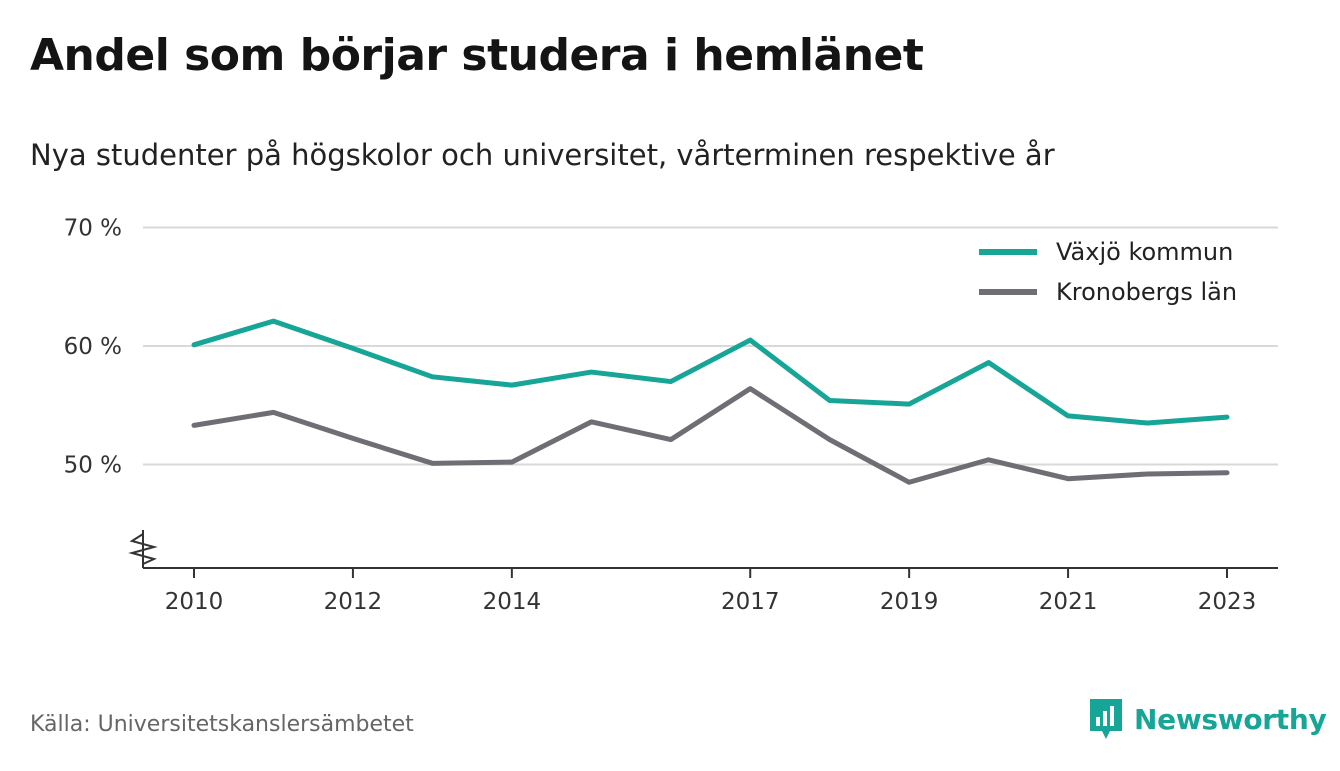 This screenshot has height=771, width=1340. What do you see at coordinates (512, 602) in the screenshot?
I see `x-tick-label-2014: 2014` at bounding box center [512, 602].